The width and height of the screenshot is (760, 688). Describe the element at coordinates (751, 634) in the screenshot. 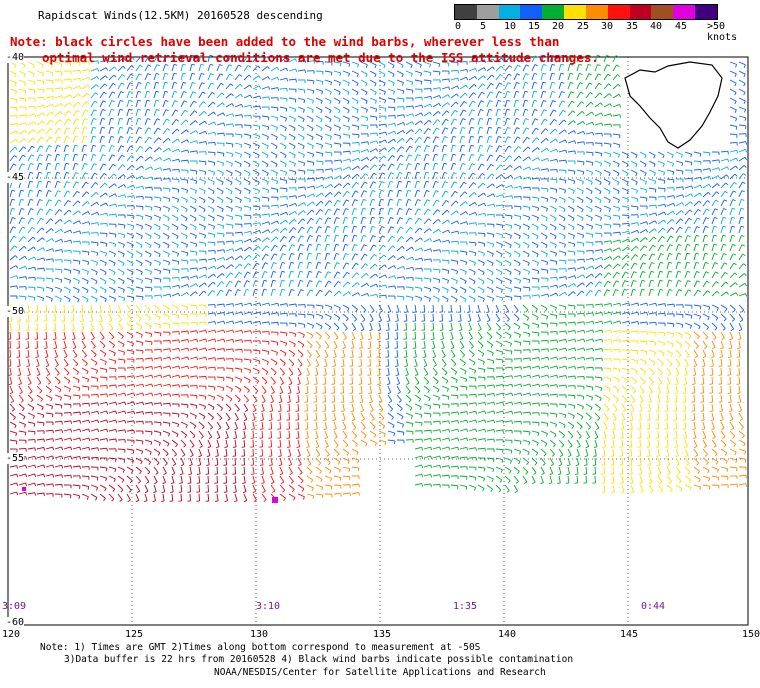

I see `lon-label-150: 150` at that location.